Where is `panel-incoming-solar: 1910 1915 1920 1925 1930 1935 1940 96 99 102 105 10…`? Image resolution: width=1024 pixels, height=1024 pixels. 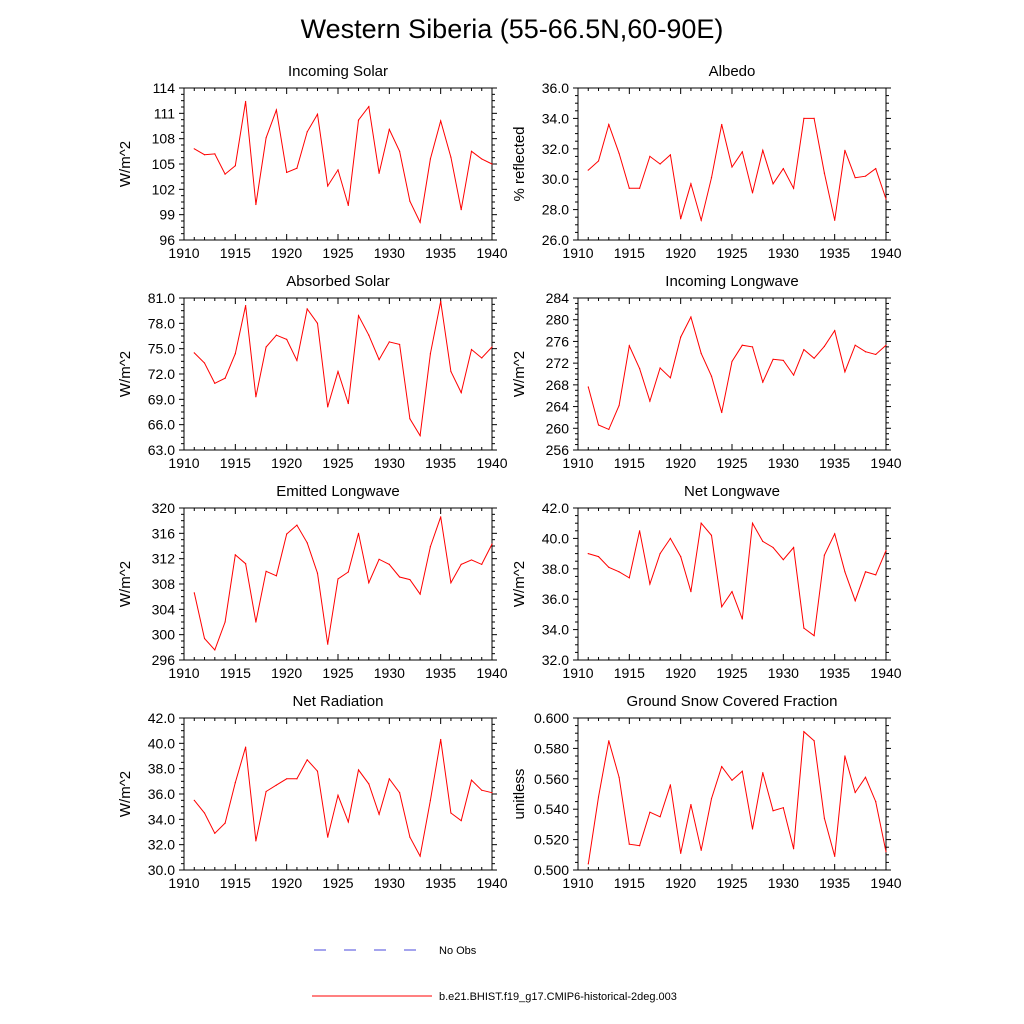 panel-incoming-solar: 1910 1915 1920 1925 1930 1935 1940 96 99 102 105 10… is located at coordinates (312, 162).